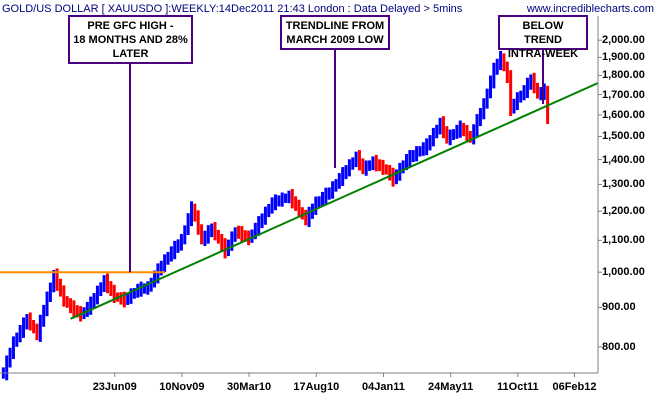 The height and width of the screenshot is (400, 660). What do you see at coordinates (518, 387) in the screenshot?
I see `x-tick-label: 11Oct11` at bounding box center [518, 387].